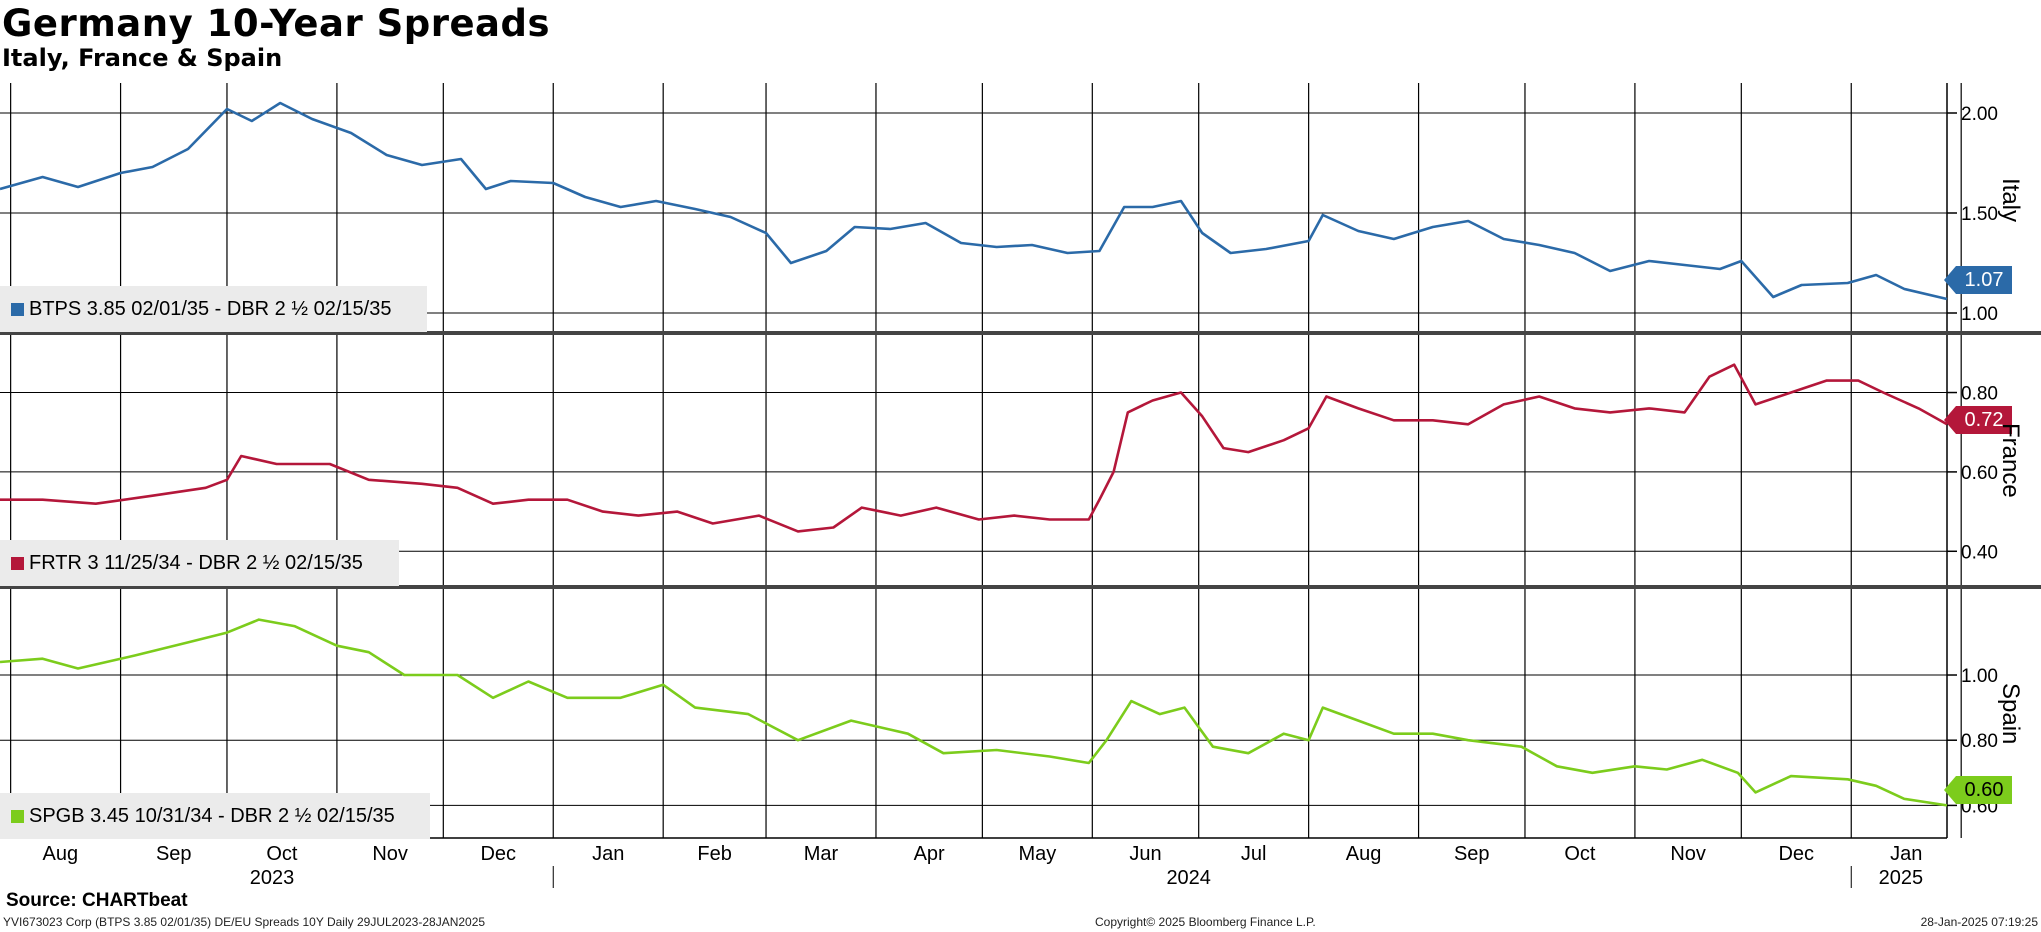 Image resolution: width=2041 pixels, height=932 pixels. What do you see at coordinates (17, 309) in the screenshot?
I see `legend-swatch-italy` at bounding box center [17, 309].